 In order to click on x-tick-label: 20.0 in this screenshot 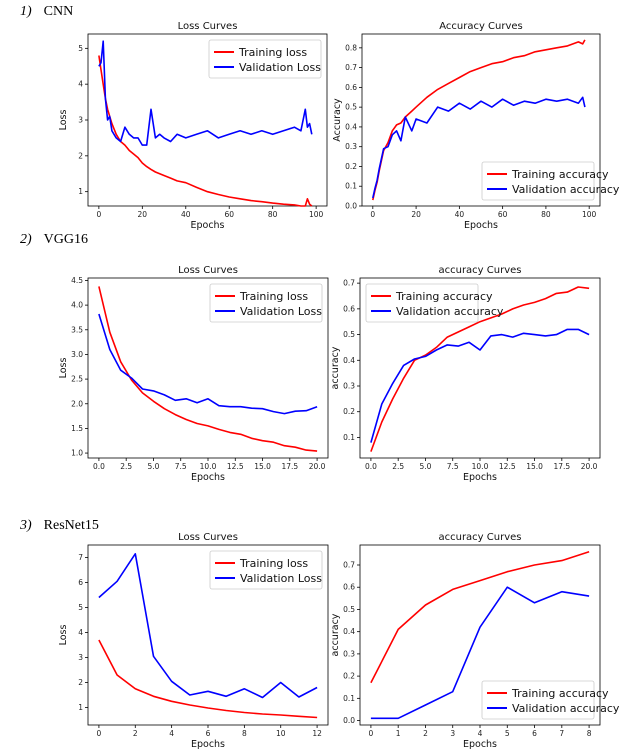, I will do `click(589, 466)`.